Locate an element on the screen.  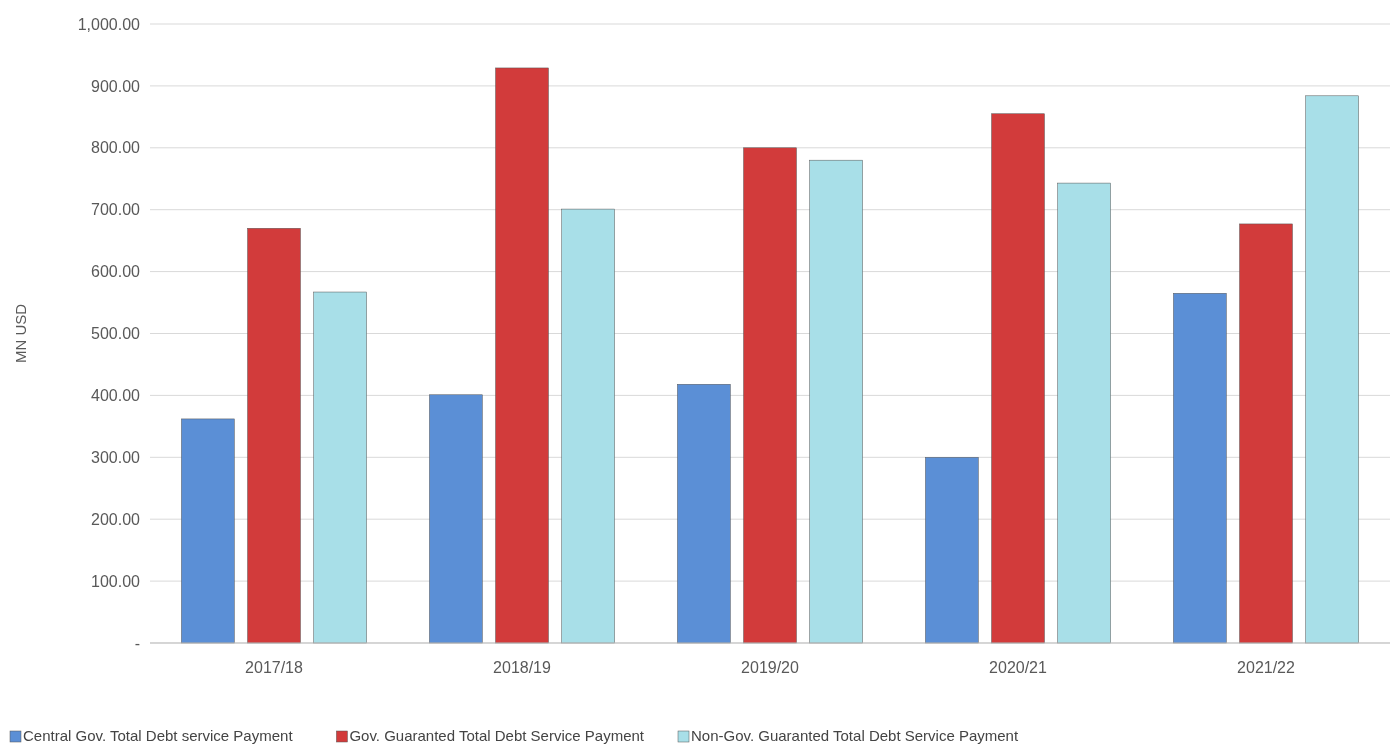
legend-label: Central Gov. Total Debt service Payment is located at coordinates (158, 735).